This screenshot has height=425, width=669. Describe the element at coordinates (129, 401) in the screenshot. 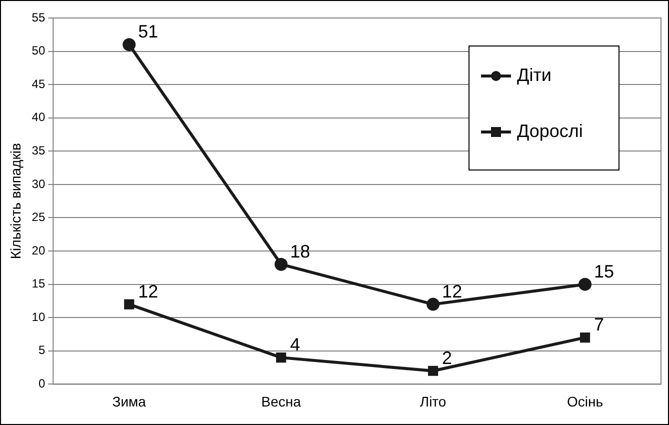

I see `x-tick-label: Зима` at that location.